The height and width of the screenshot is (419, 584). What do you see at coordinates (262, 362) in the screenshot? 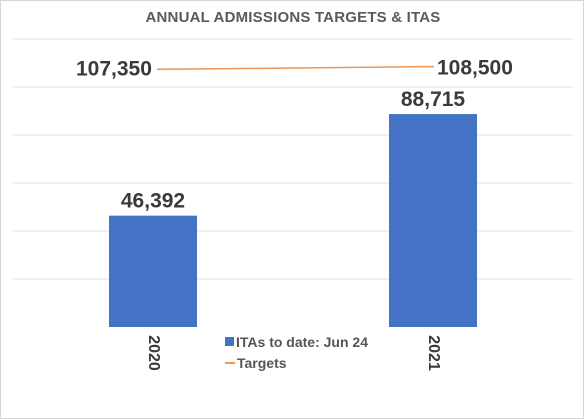
I see `legend-label-targets: Targets` at bounding box center [262, 362].